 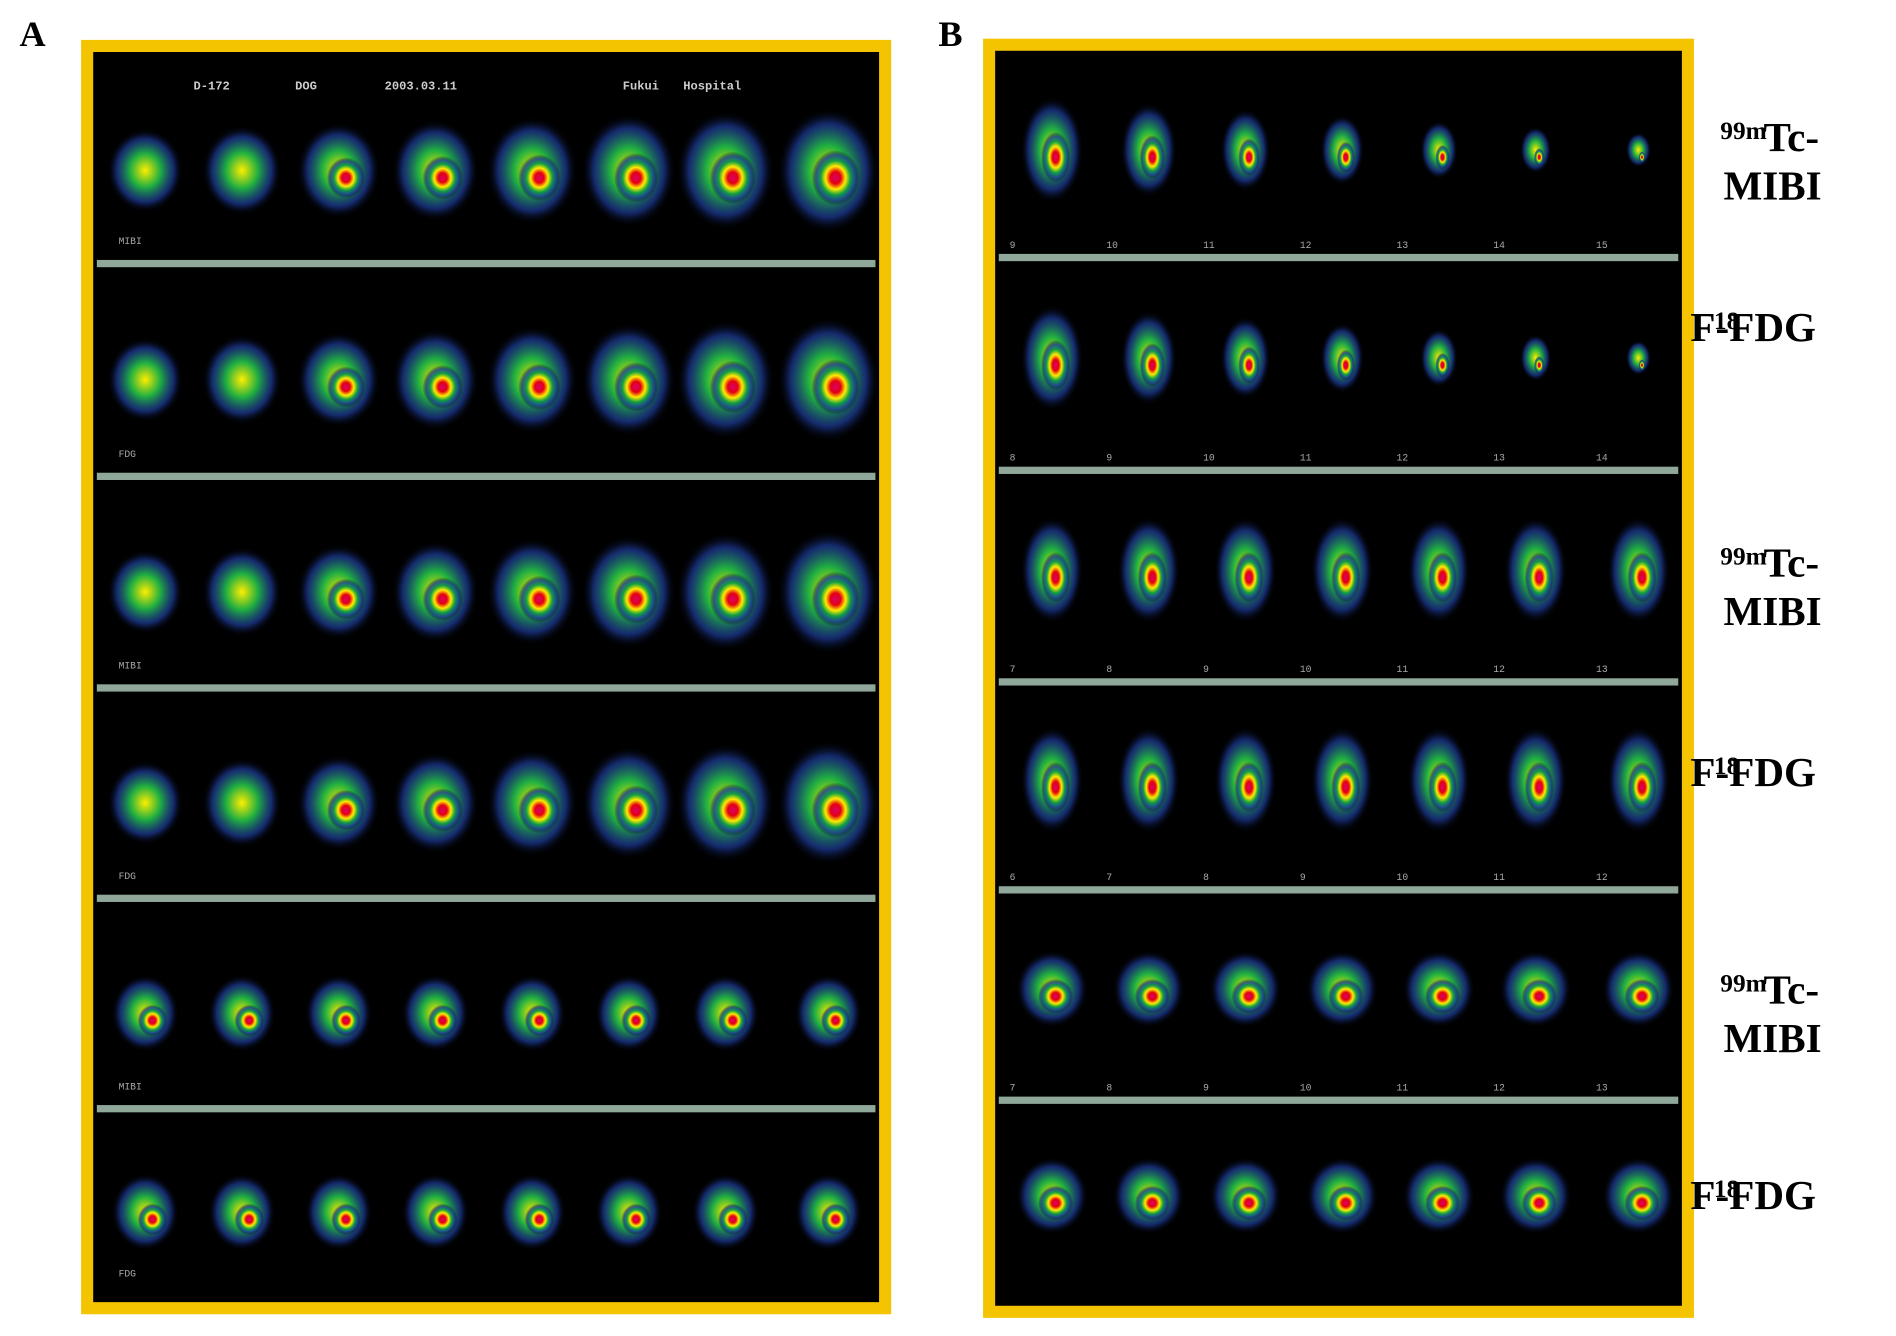 What do you see at coordinates (212, 86) in the screenshot?
I see `header-text: D-172` at bounding box center [212, 86].